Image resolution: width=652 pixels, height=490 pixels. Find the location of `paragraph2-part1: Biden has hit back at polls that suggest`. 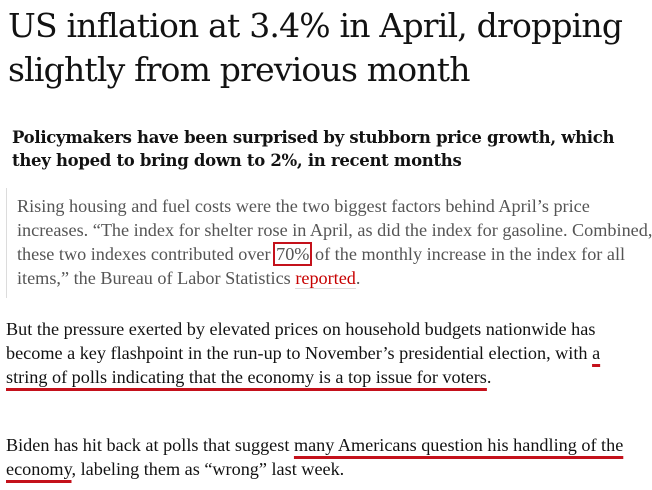

paragraph2-part1: Biden has hit back at polls that suggest is located at coordinates (150, 445).